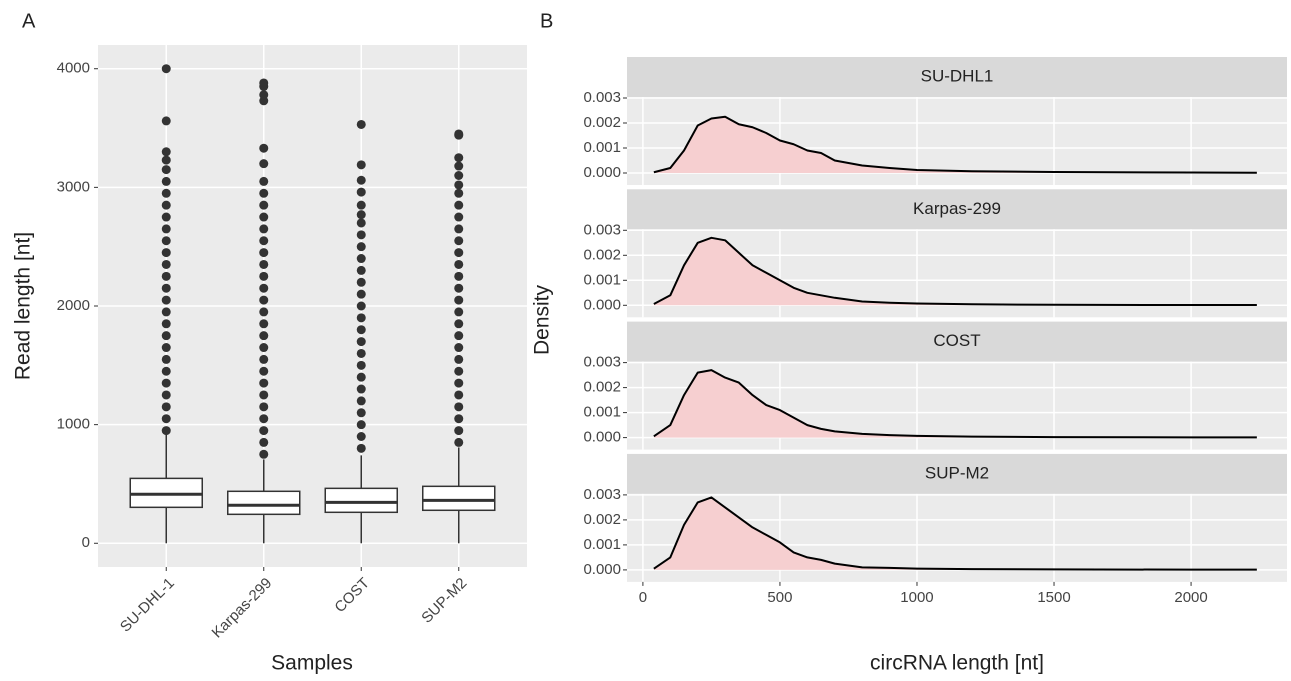  What do you see at coordinates (957, 663) in the screenshot?
I see `x-axis-title: circRNA length [nt]` at bounding box center [957, 663].